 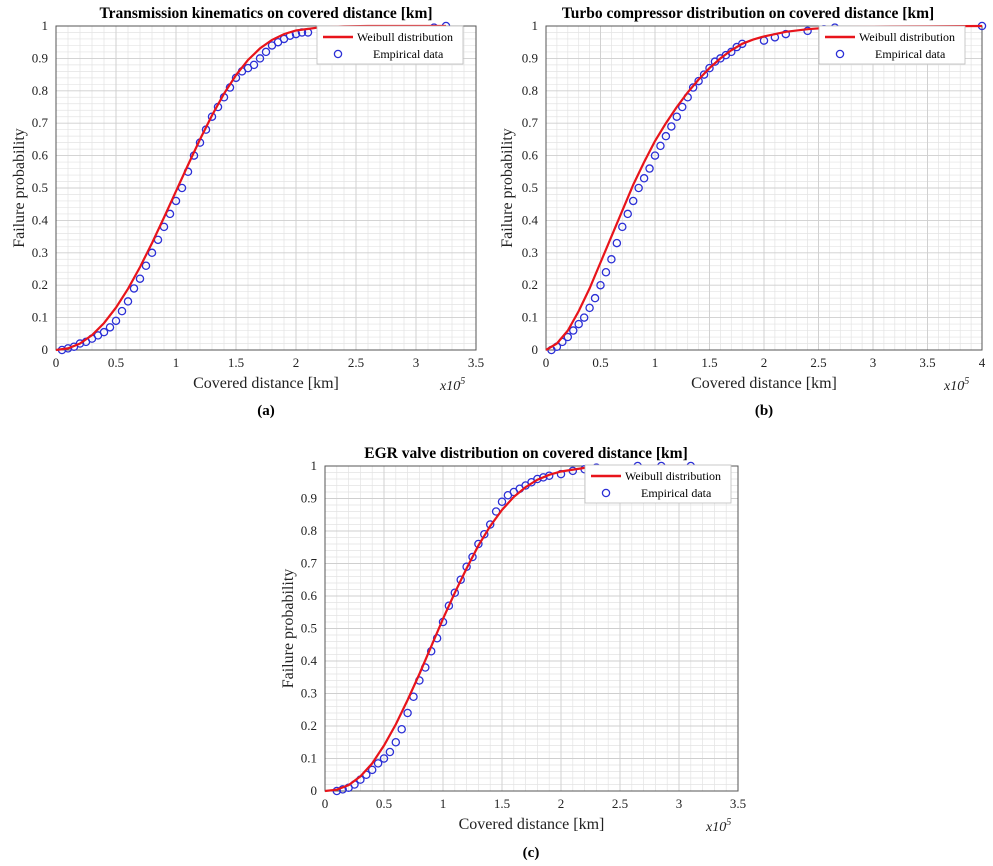 What do you see at coordinates (266, 411) in the screenshot?
I see `panel-label: (a)` at bounding box center [266, 411].